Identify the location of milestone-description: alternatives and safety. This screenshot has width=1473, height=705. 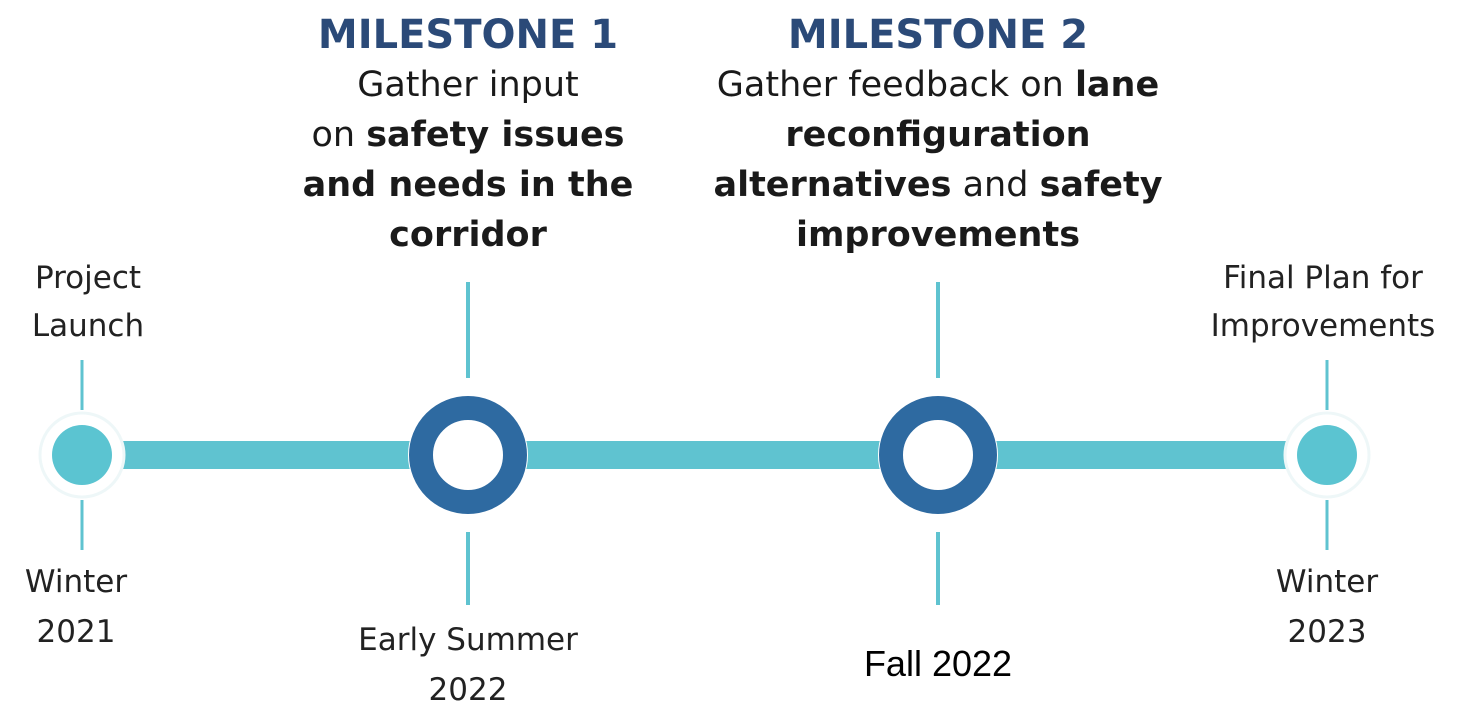
(937, 185).